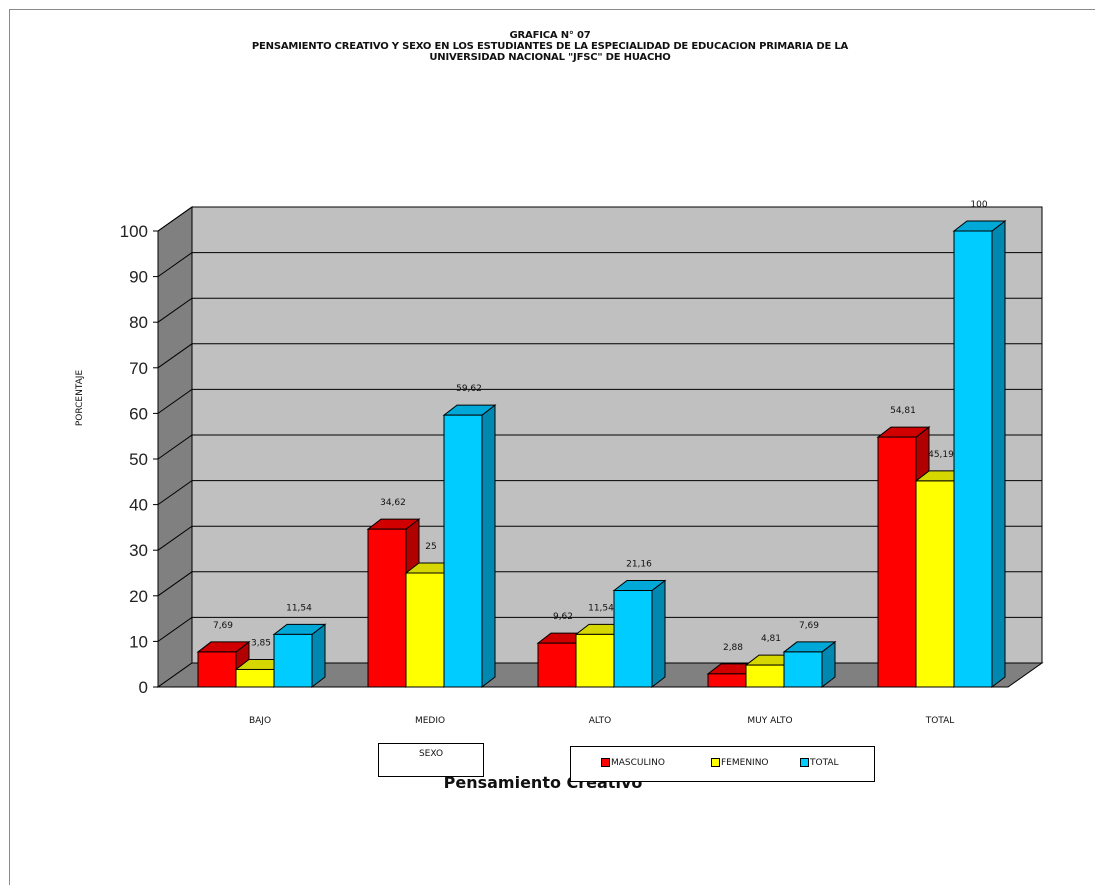 The width and height of the screenshot is (1096, 886). Describe the element at coordinates (138, 596) in the screenshot. I see `y-tick-label: 20` at that location.